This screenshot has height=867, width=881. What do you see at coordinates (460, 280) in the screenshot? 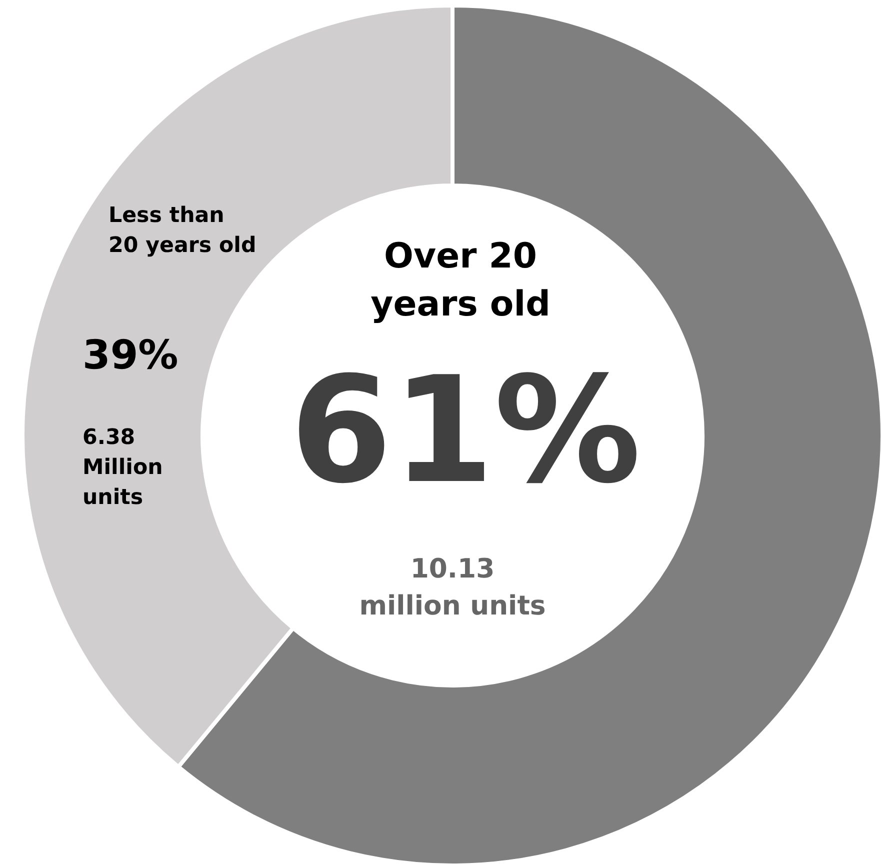
I see `slice-label: Over 20 years old` at bounding box center [460, 280].